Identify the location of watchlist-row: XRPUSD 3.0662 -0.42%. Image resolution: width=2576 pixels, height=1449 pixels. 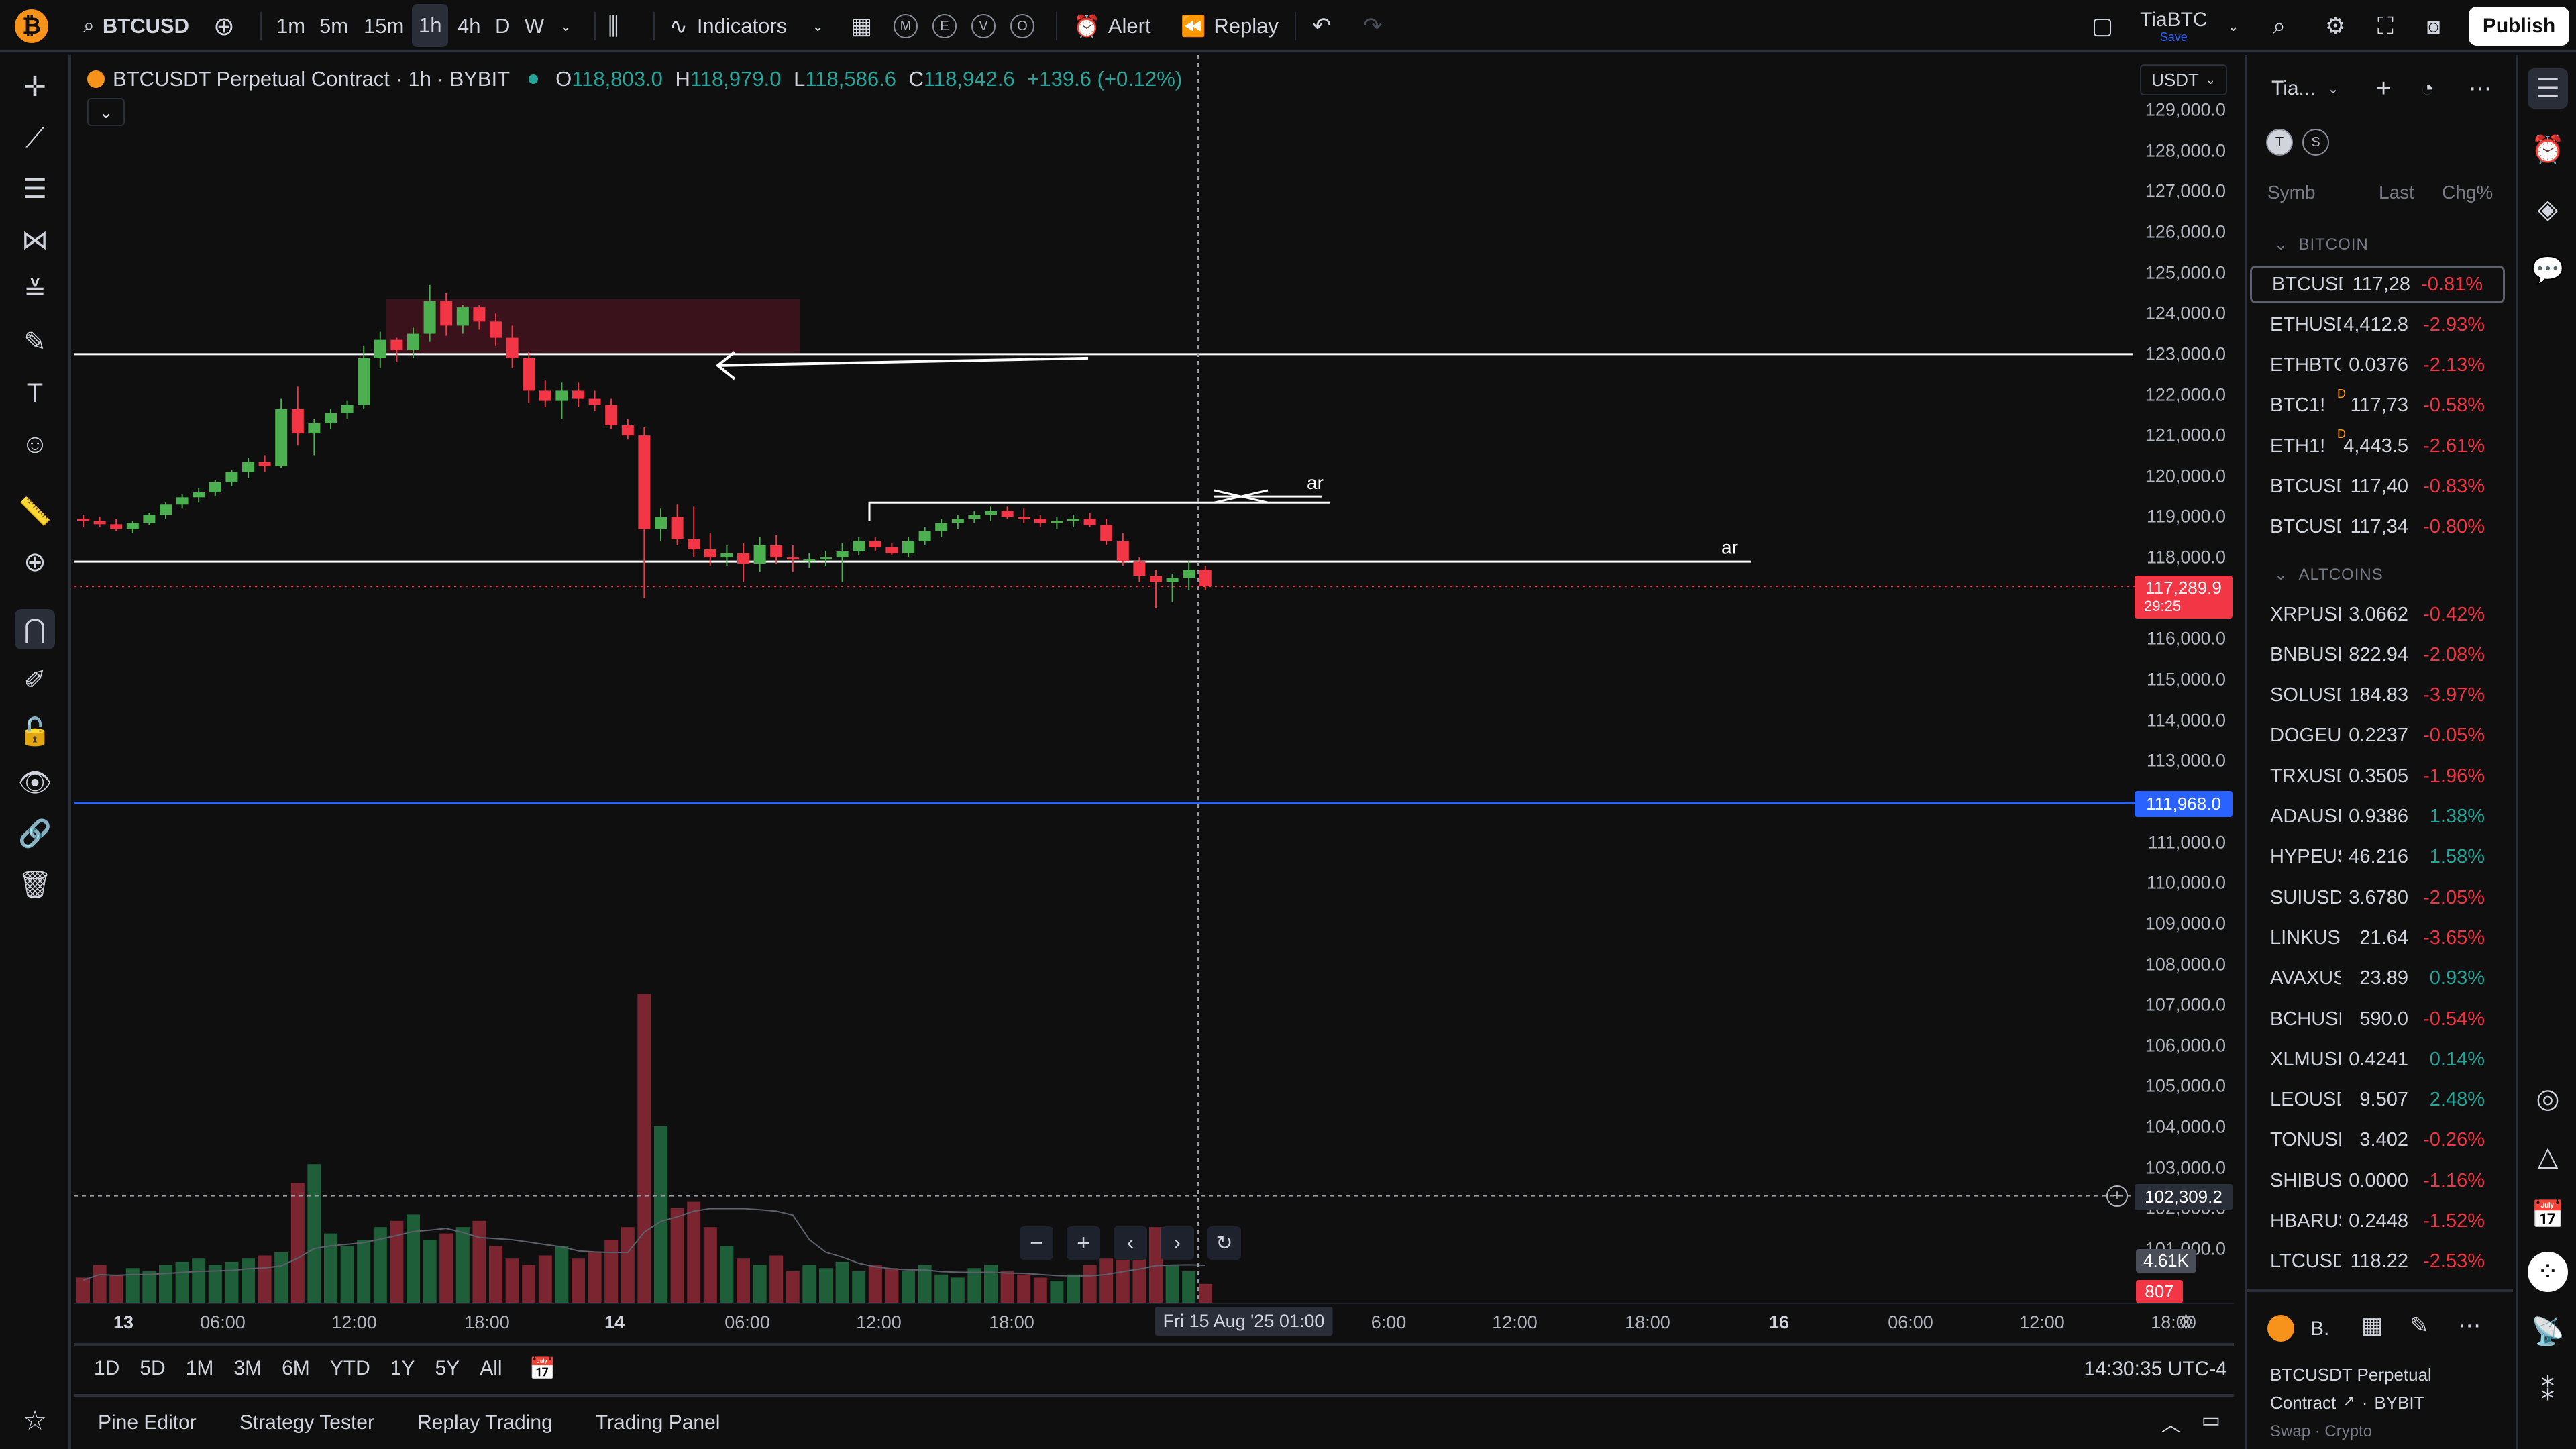
(2377, 614).